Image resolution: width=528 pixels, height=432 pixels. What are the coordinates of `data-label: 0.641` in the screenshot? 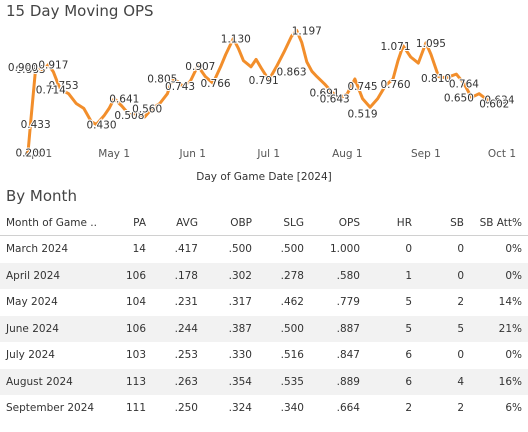 It's located at (124, 100).